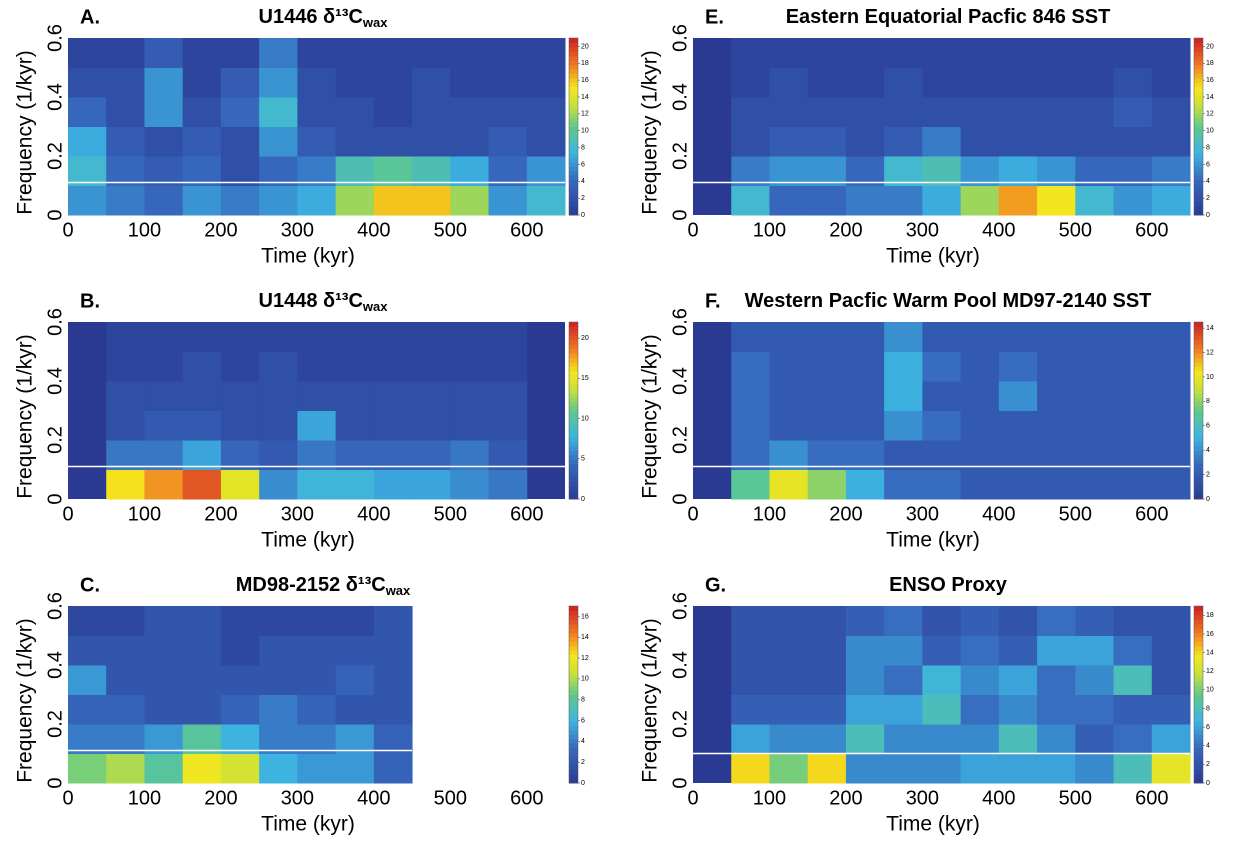  Describe the element at coordinates (585, 616) in the screenshot. I see `colorbar-tick-label: 16` at that location.